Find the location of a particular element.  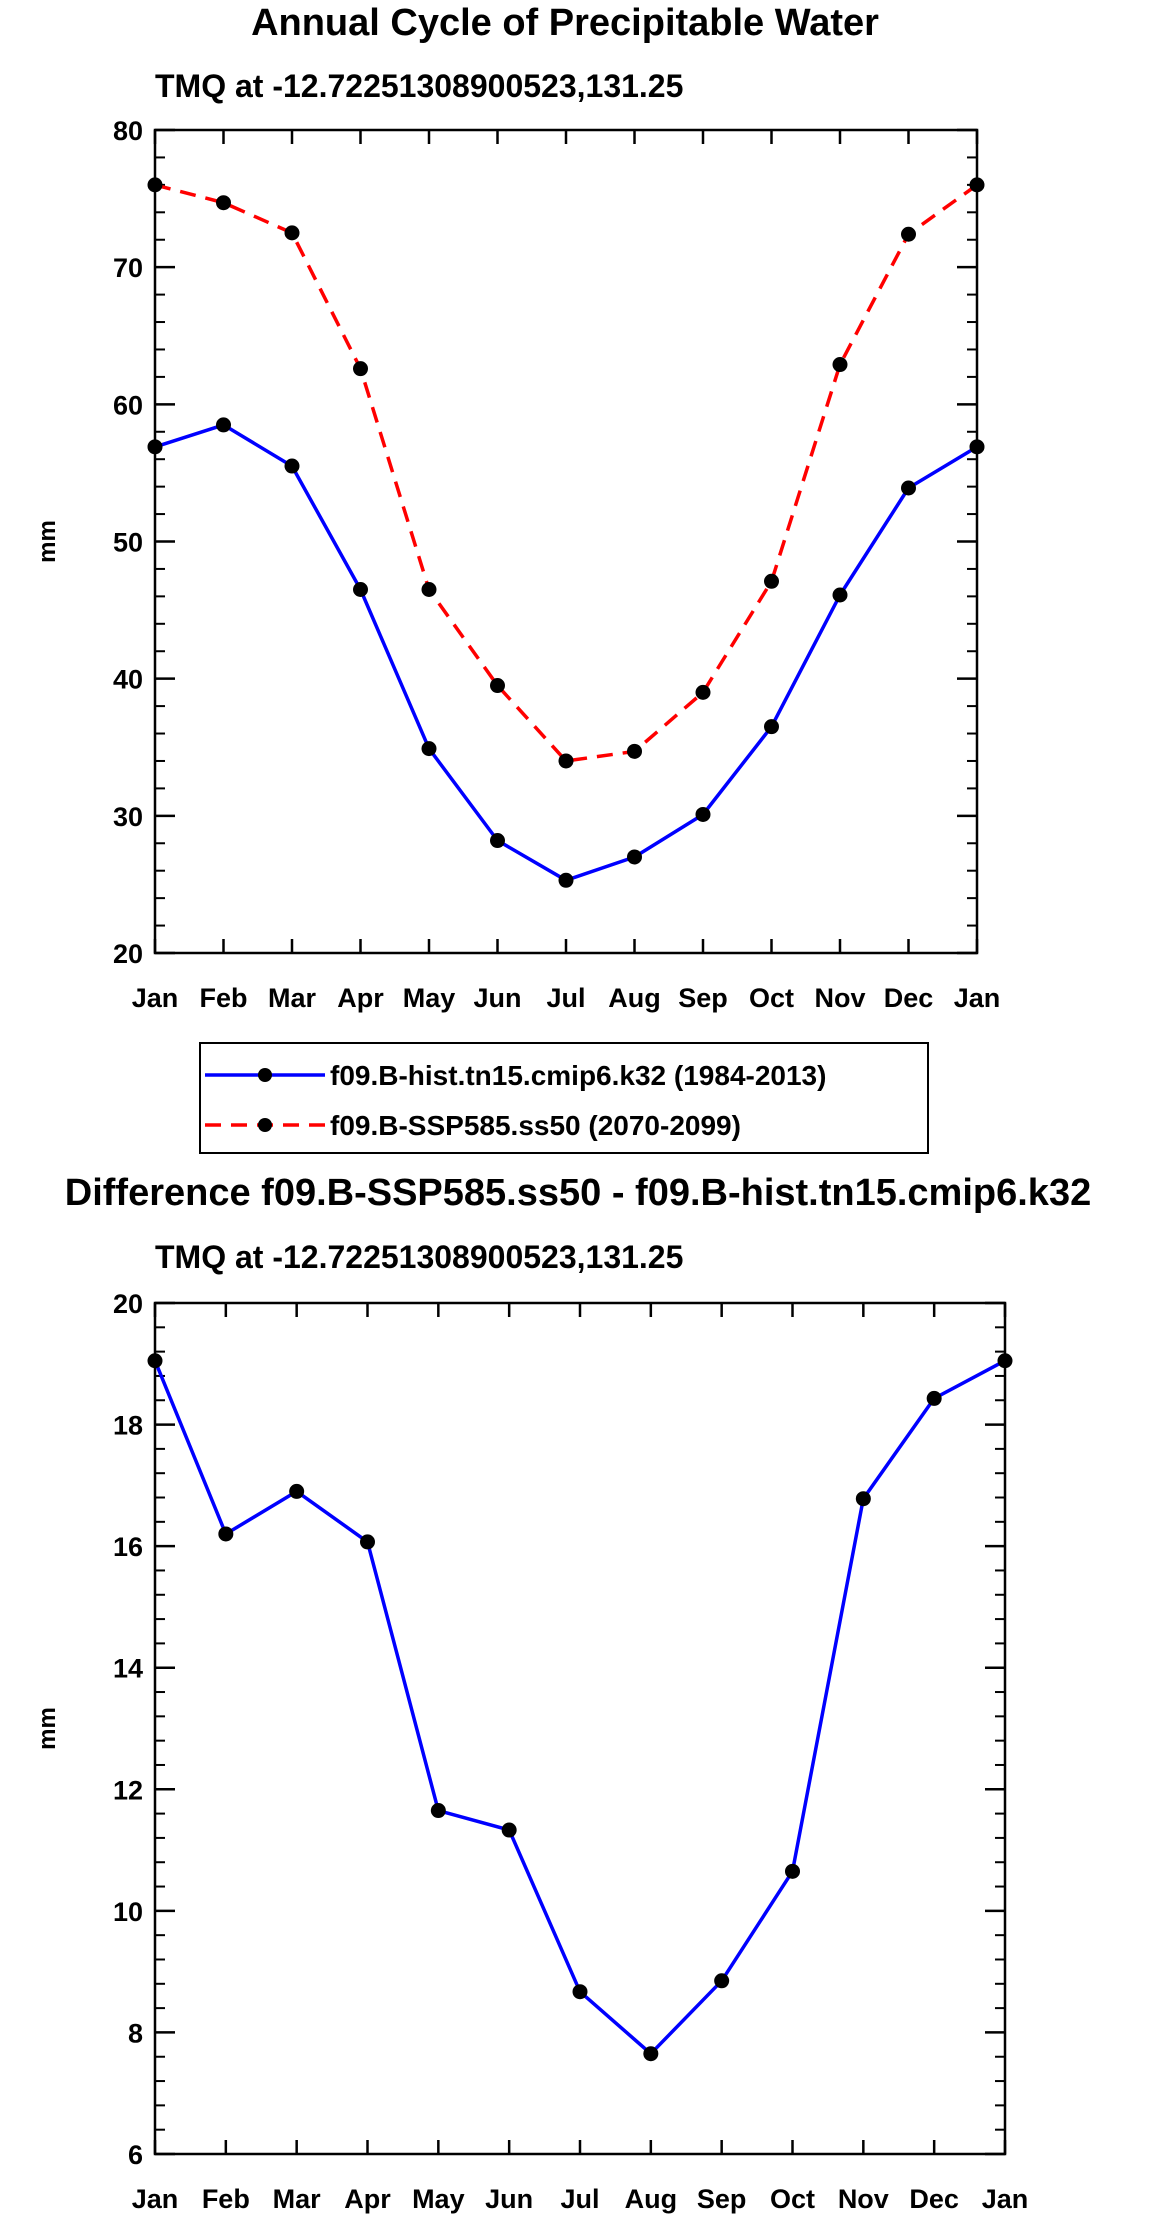

chart1-ylabel: mm is located at coordinates (47, 541).